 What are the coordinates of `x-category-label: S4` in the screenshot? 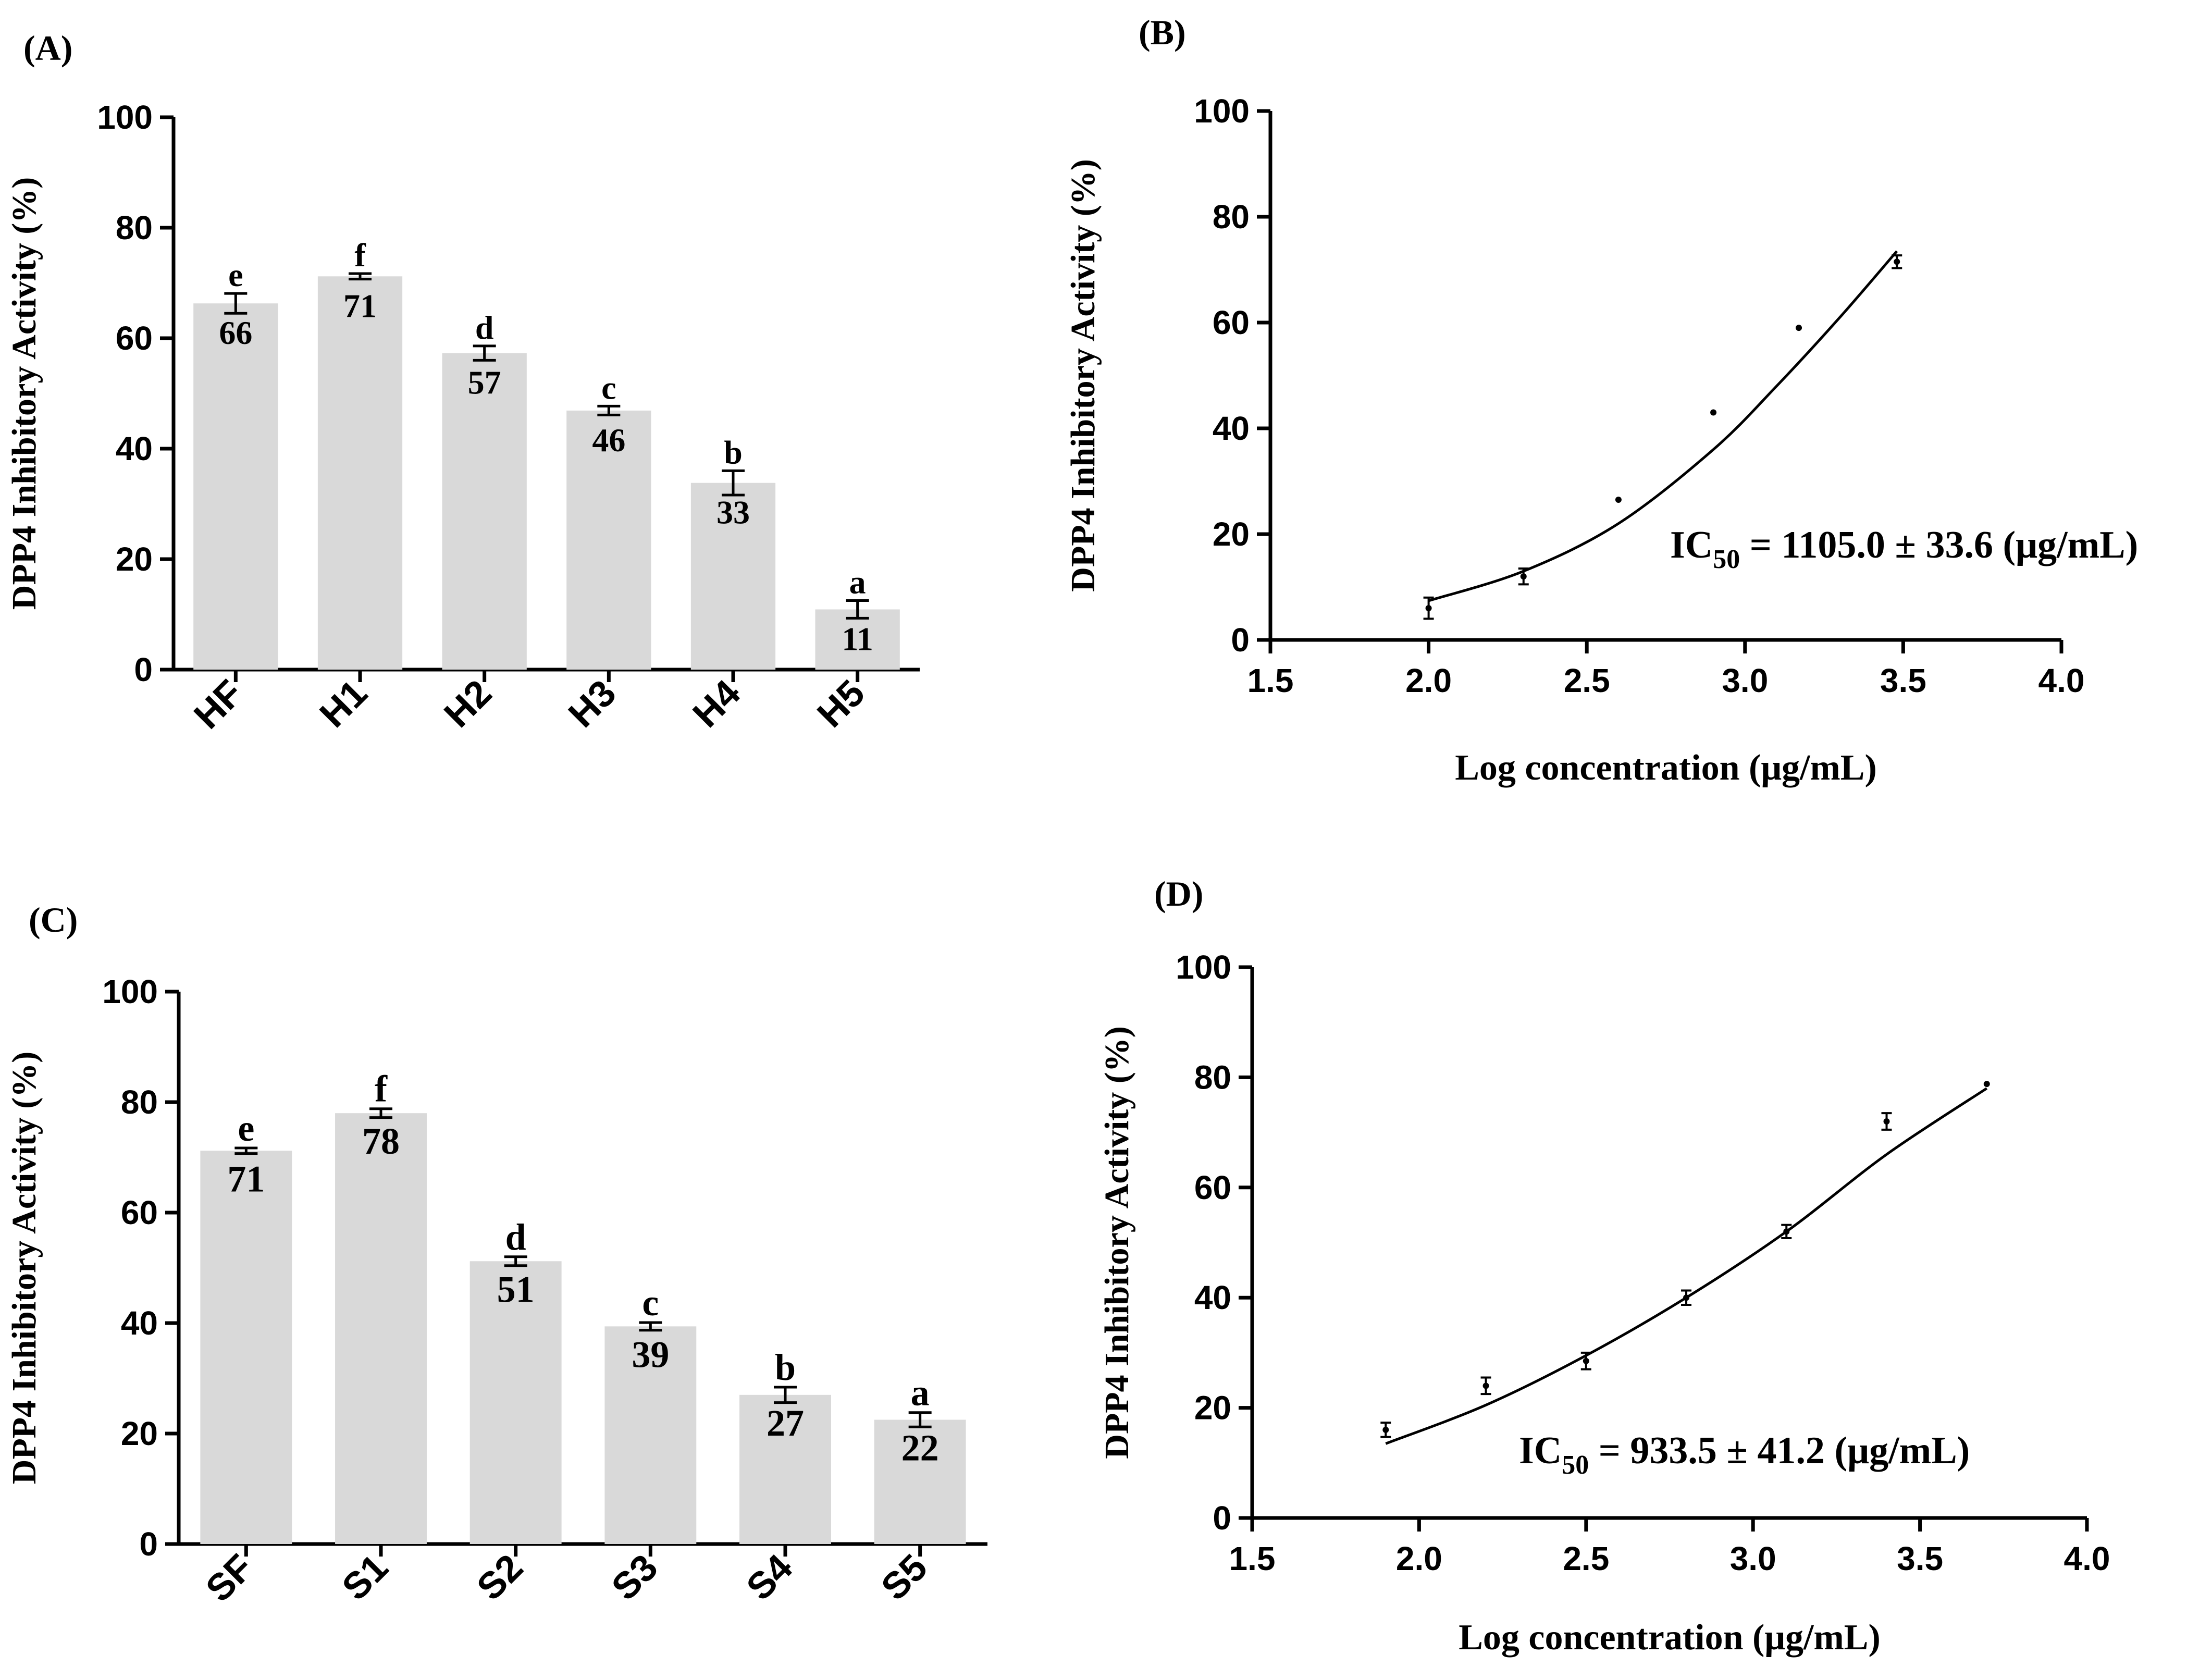 It's located at (769, 1578).